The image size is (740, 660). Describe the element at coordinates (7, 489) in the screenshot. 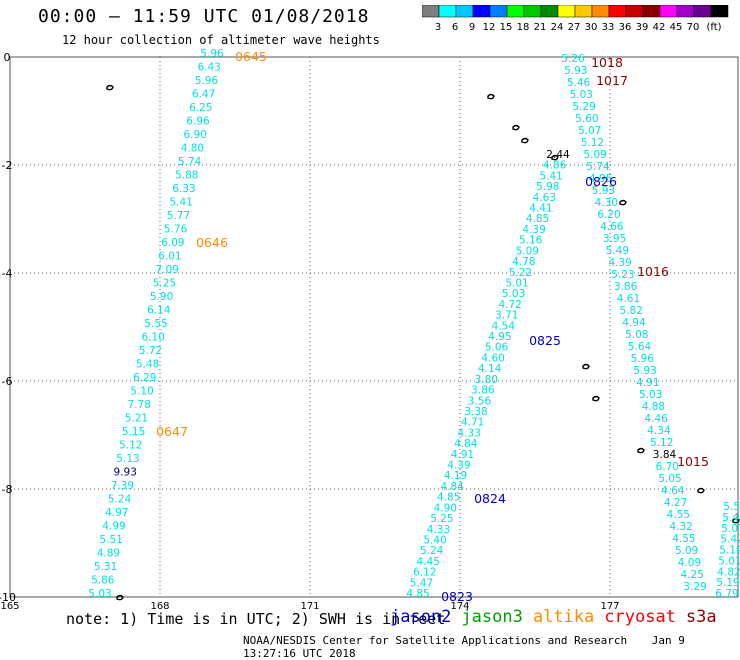

I see `lat-label: -8` at that location.